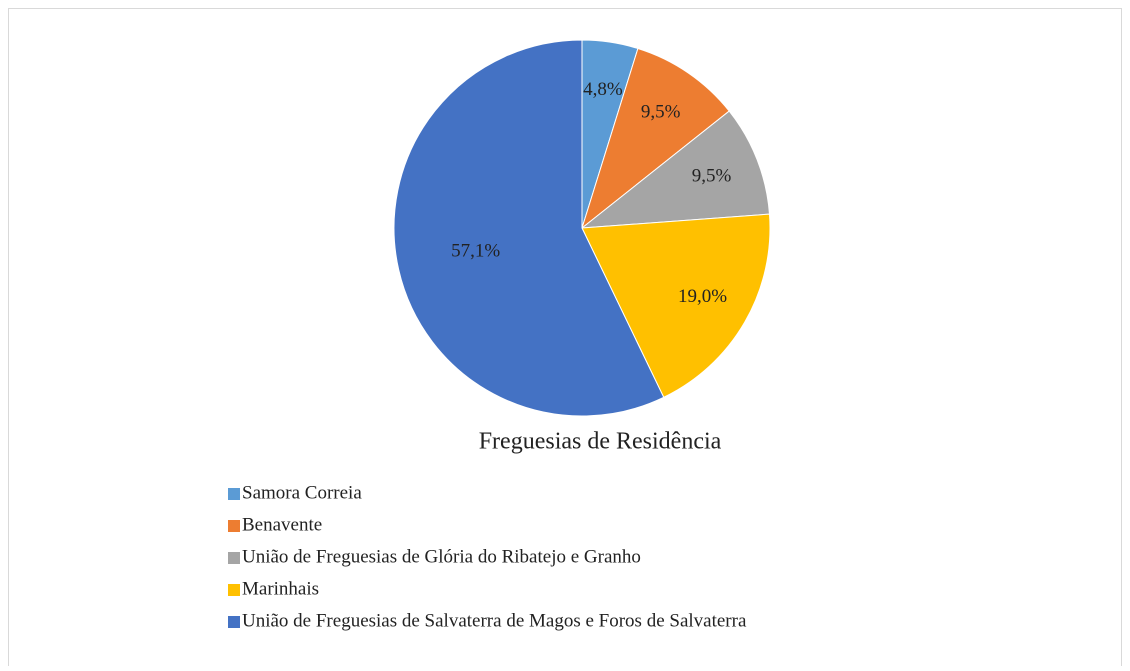  Describe the element at coordinates (600, 442) in the screenshot. I see `chart-title: Freguesias de Residência` at that location.